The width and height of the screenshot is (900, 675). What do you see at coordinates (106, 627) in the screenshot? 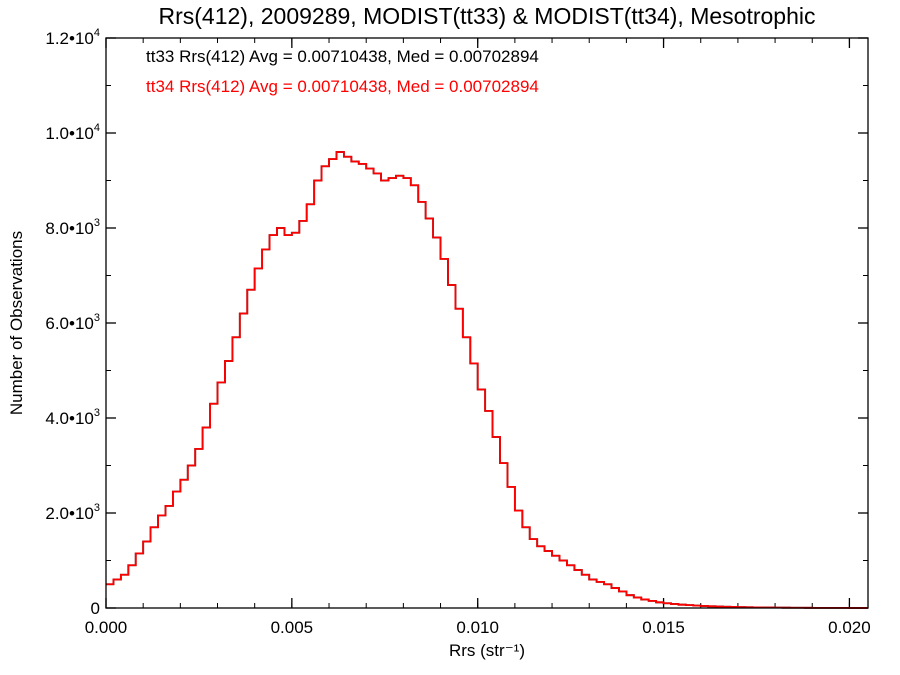
I see `x-tick-label: 0.000` at bounding box center [106, 627].